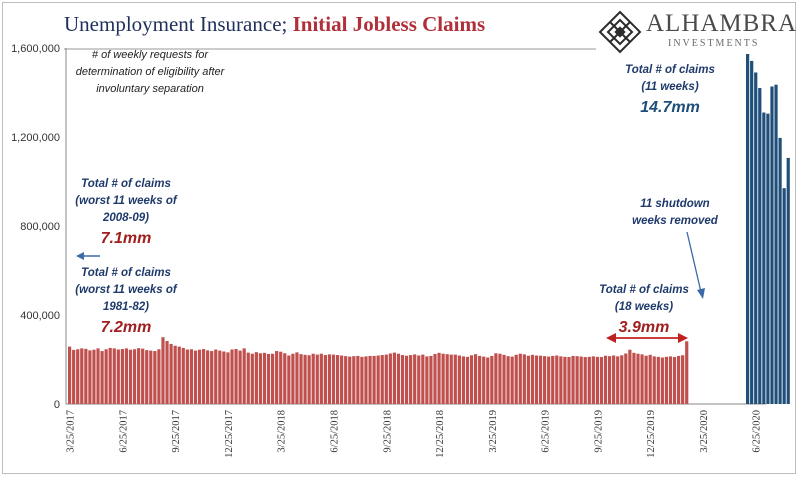 The image size is (800, 478). I want to click on total-18wk-line-2: (18 weeks), so click(644, 307).